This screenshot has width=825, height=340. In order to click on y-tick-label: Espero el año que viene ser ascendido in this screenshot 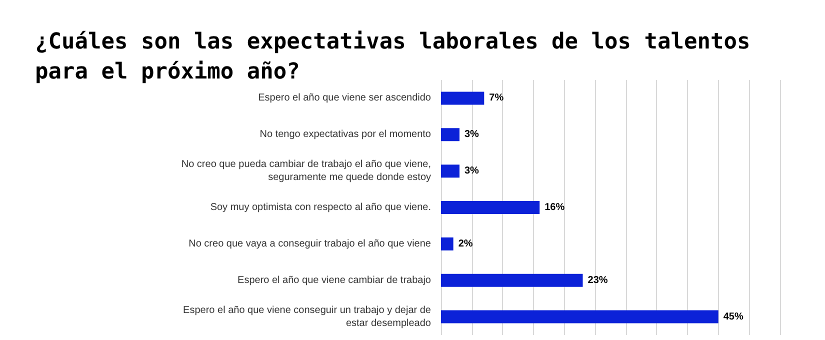, I will do `click(345, 98)`.